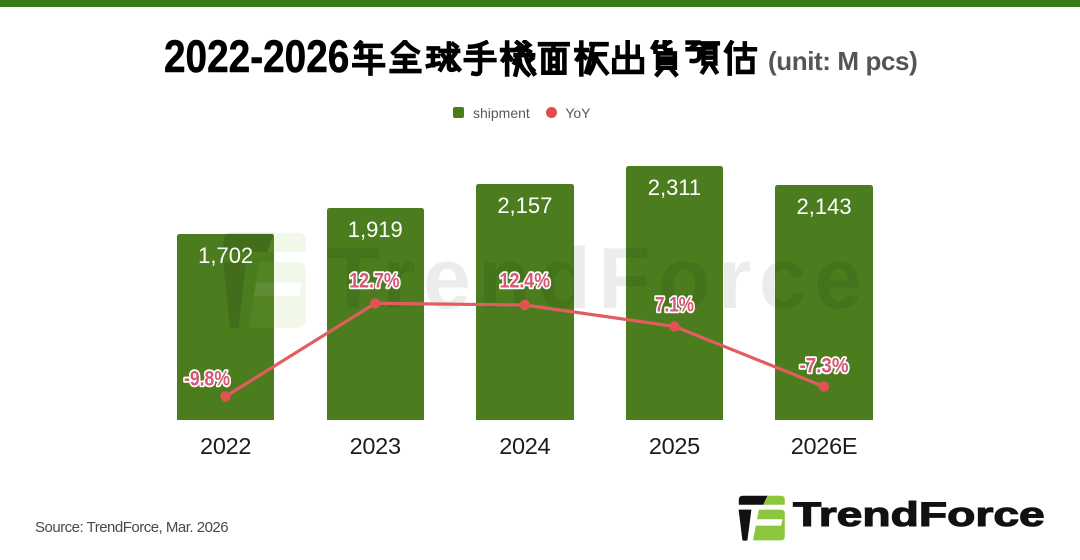 This screenshot has height=560, width=1080. Describe the element at coordinates (674, 305) in the screenshot. I see `svg-text: 7.1%` at that location.